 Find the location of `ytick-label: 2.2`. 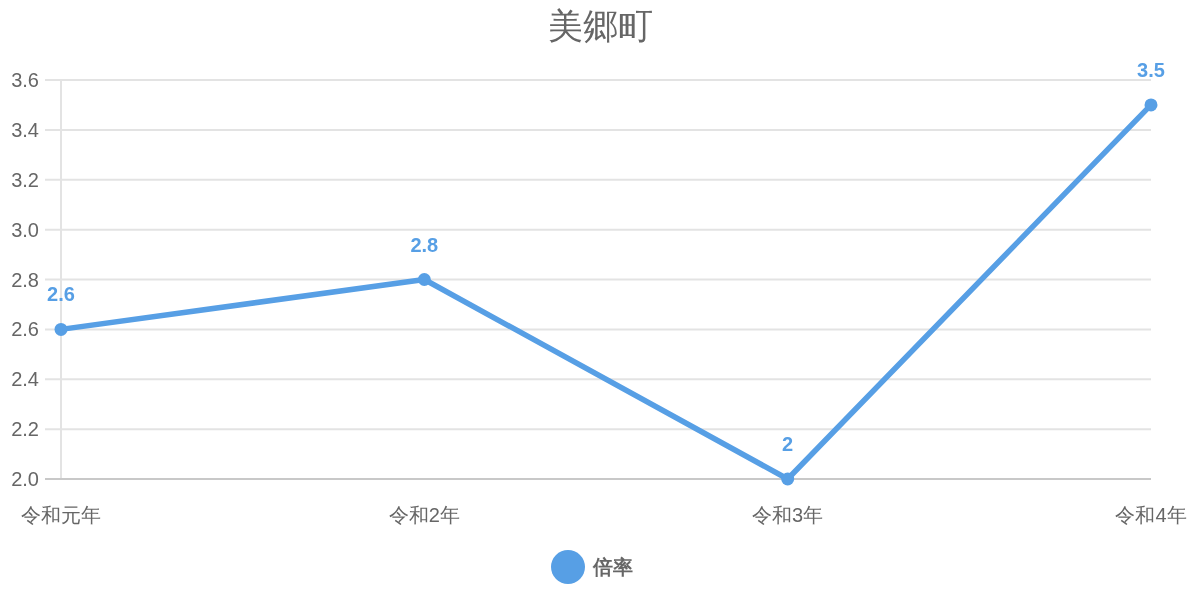

ytick-label: 2.2 is located at coordinates (25, 429).